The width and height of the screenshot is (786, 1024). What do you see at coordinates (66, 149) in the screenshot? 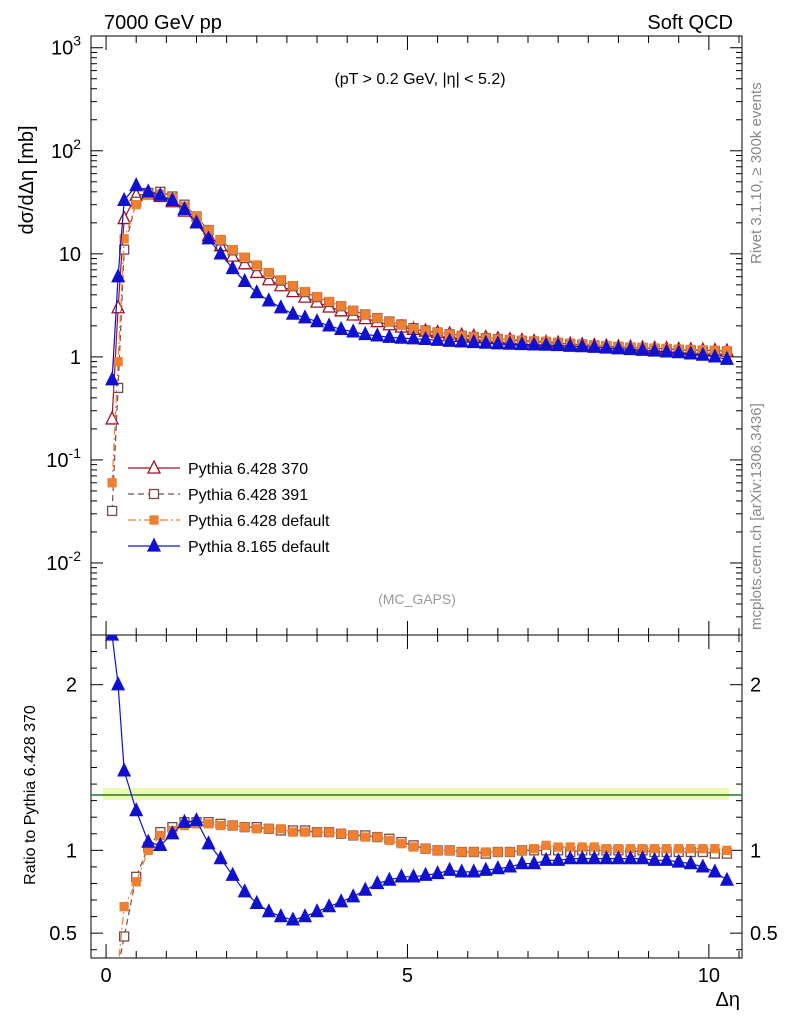
I see `main-ytick-label: 10²` at bounding box center [66, 149].